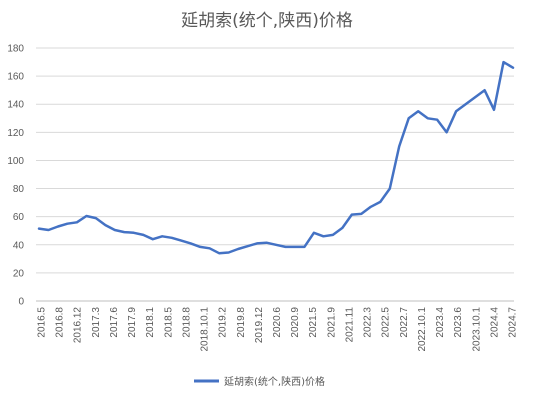 This screenshot has width=534, height=401. What do you see at coordinates (494, 322) in the screenshot?
I see `x-tick-label: 2024.4` at bounding box center [494, 322].